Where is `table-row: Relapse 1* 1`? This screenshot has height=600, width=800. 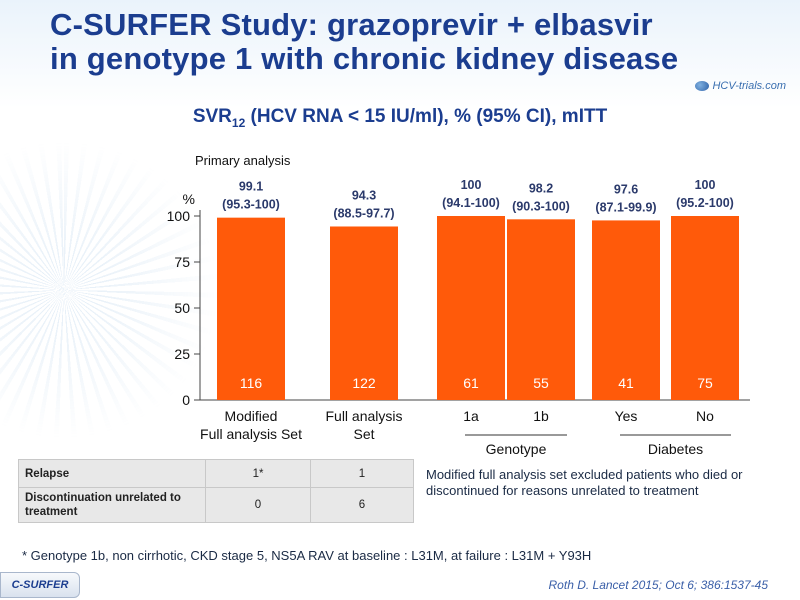 table-row: Relapse 1* 1 is located at coordinates (216, 473).